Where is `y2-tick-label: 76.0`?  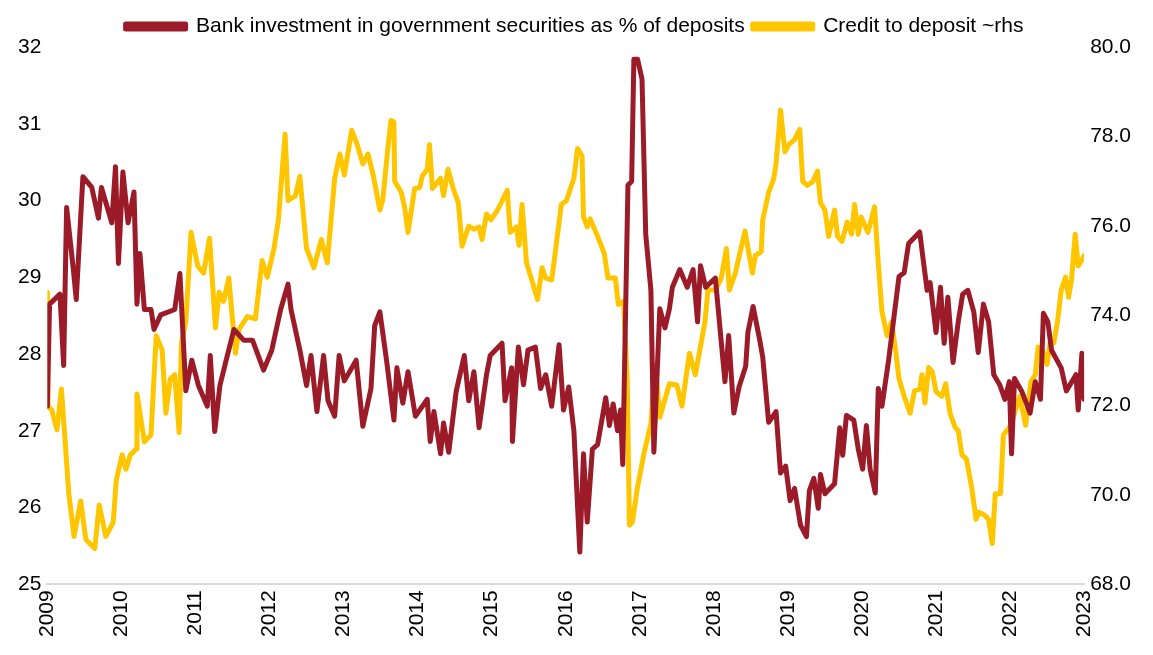
y2-tick-label: 76.0 is located at coordinates (1110, 224).